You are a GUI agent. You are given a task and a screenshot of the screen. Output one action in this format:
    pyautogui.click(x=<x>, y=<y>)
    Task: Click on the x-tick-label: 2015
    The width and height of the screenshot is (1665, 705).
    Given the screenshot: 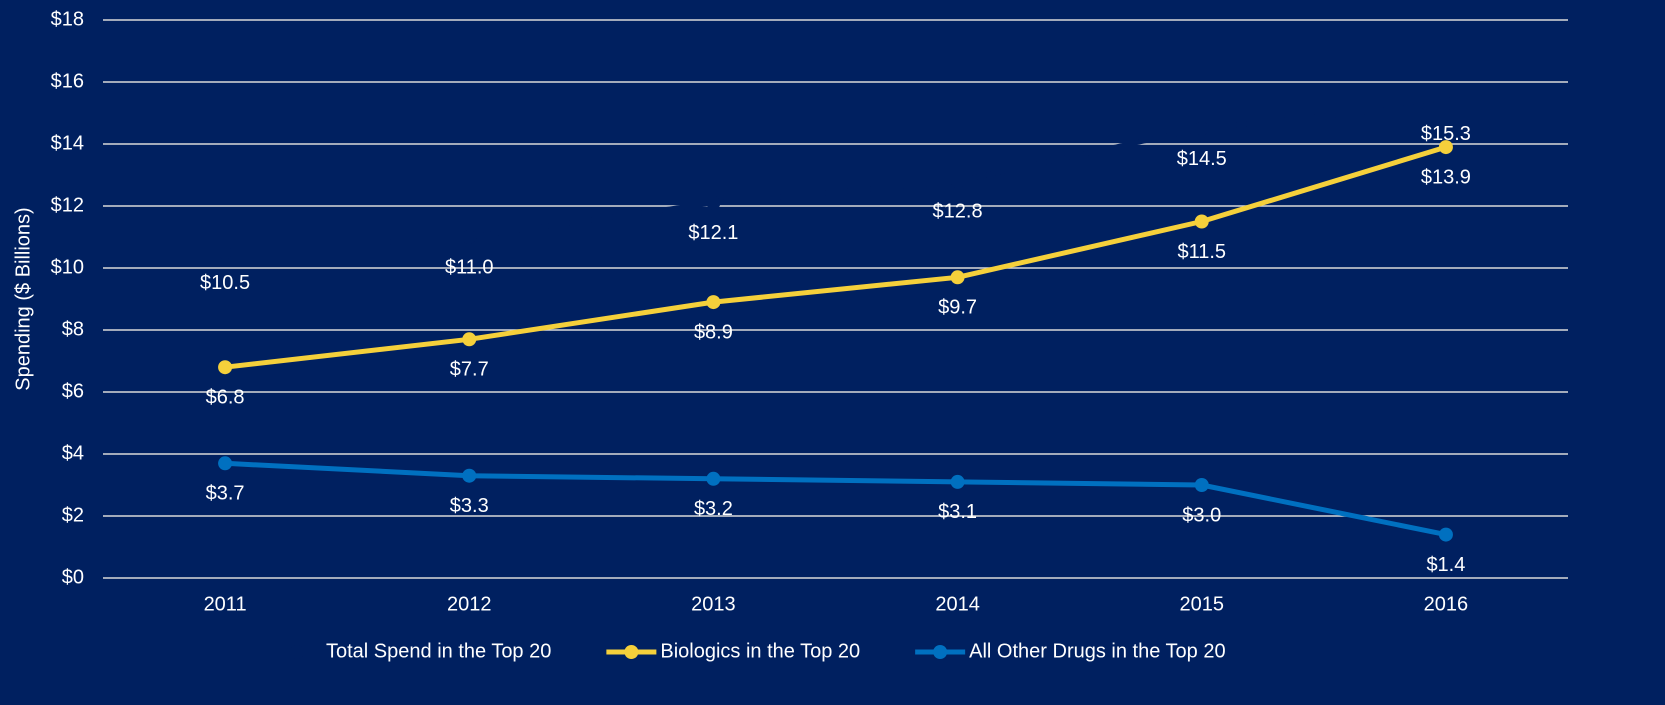 What is the action you would take?
    pyautogui.click(x=1202, y=604)
    